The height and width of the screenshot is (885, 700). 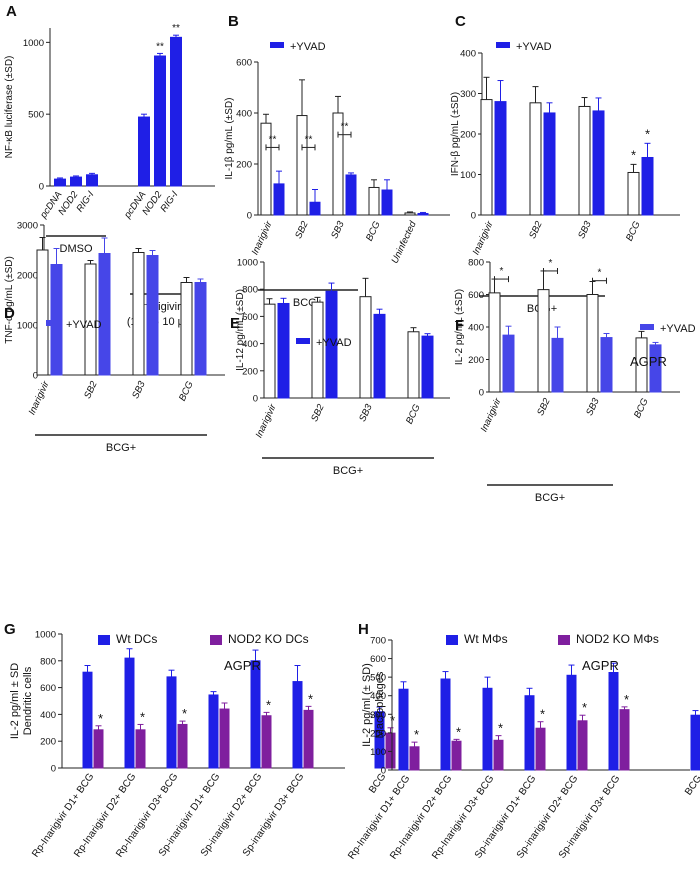 I want to click on panel-letter-h: H, so click(x=363, y=629).